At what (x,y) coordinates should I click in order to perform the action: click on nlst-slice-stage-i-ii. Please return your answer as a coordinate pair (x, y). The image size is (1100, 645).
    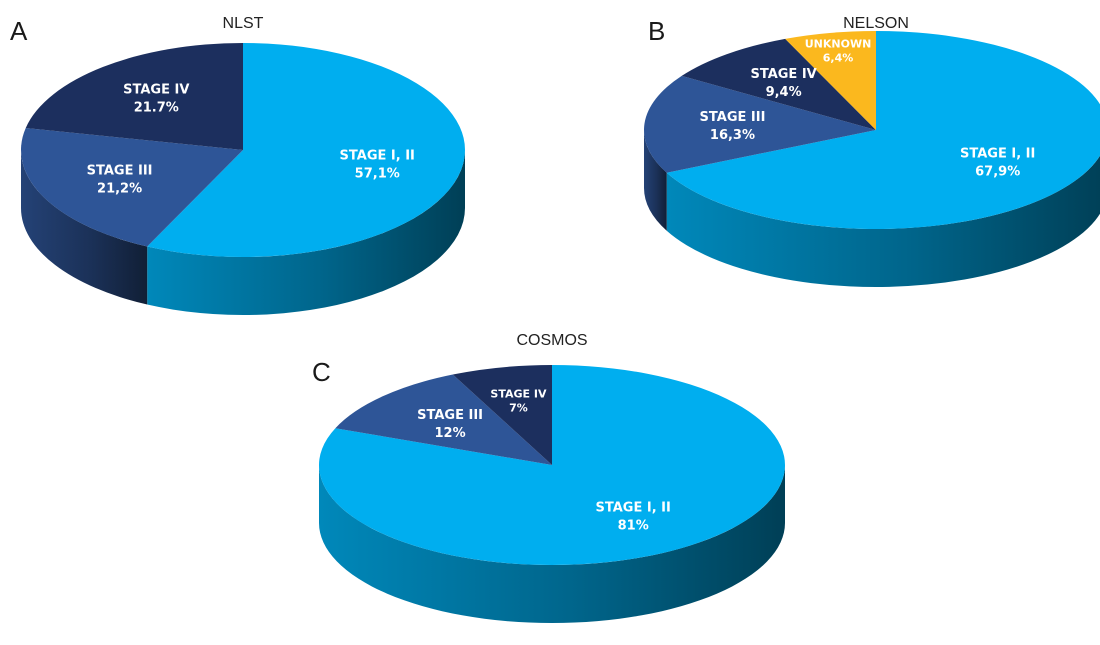
    Looking at the image, I should click on (306, 150).